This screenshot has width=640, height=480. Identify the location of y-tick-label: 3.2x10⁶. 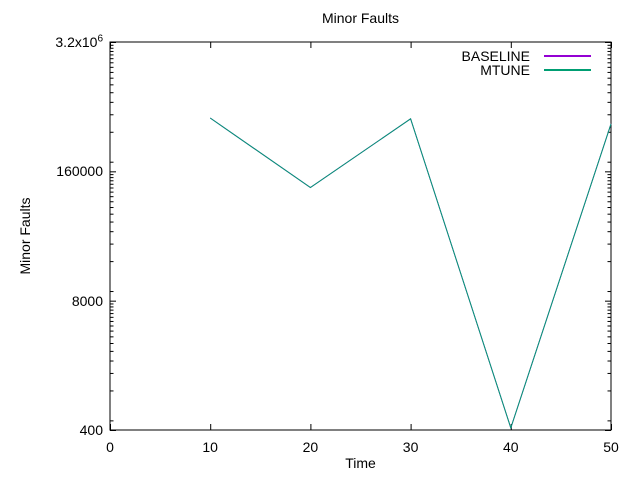
(79, 41).